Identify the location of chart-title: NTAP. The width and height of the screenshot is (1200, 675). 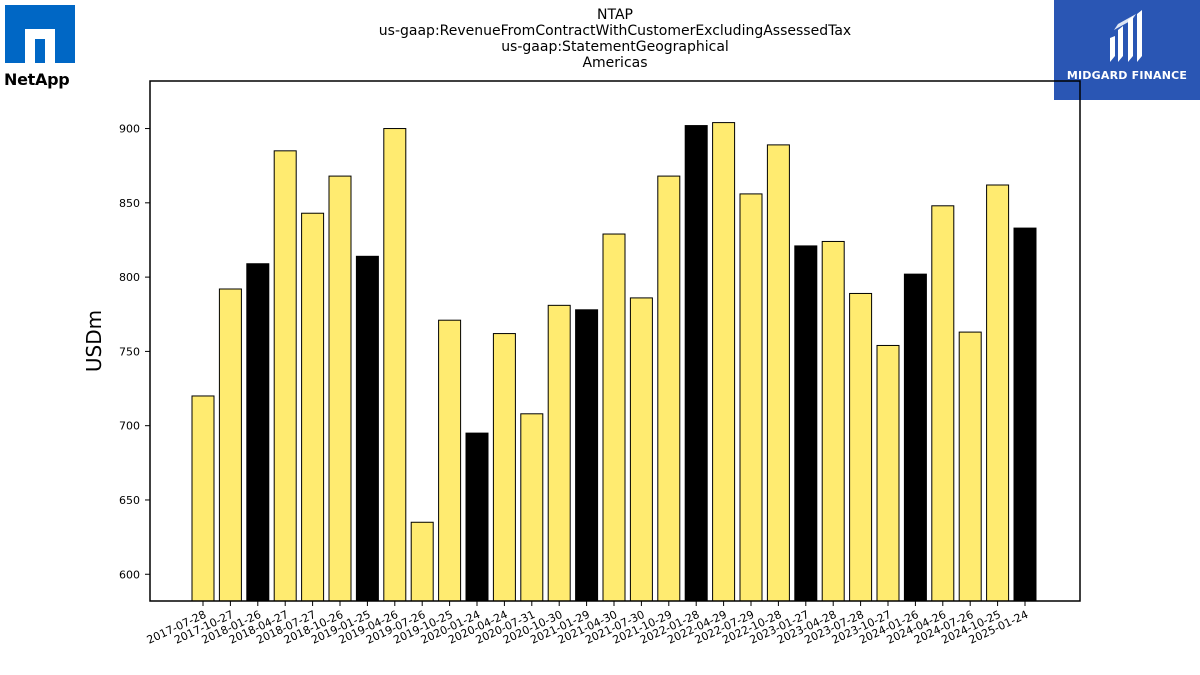
(615, 15).